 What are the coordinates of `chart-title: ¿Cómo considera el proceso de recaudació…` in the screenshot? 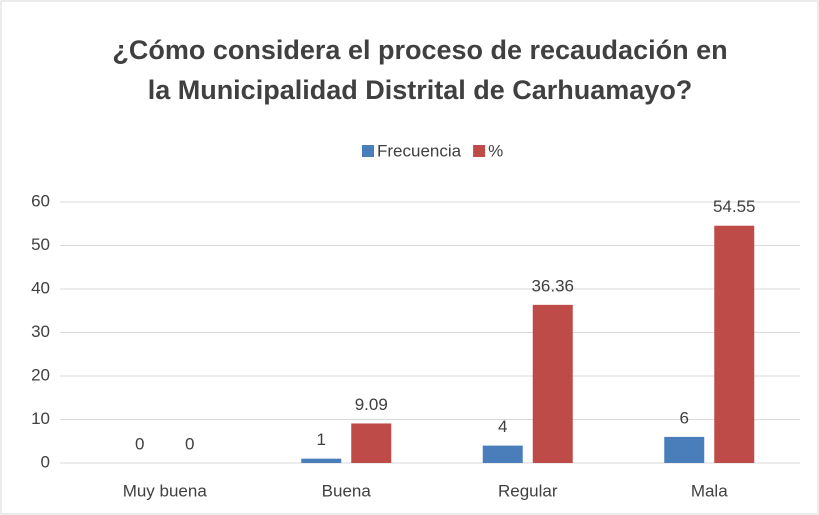 It's located at (419, 50).